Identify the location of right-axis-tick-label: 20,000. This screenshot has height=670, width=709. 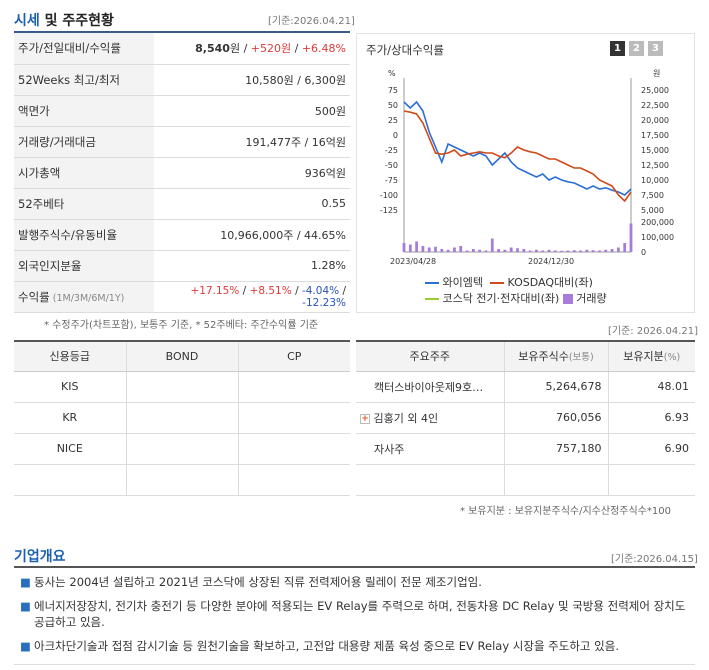
(655, 120).